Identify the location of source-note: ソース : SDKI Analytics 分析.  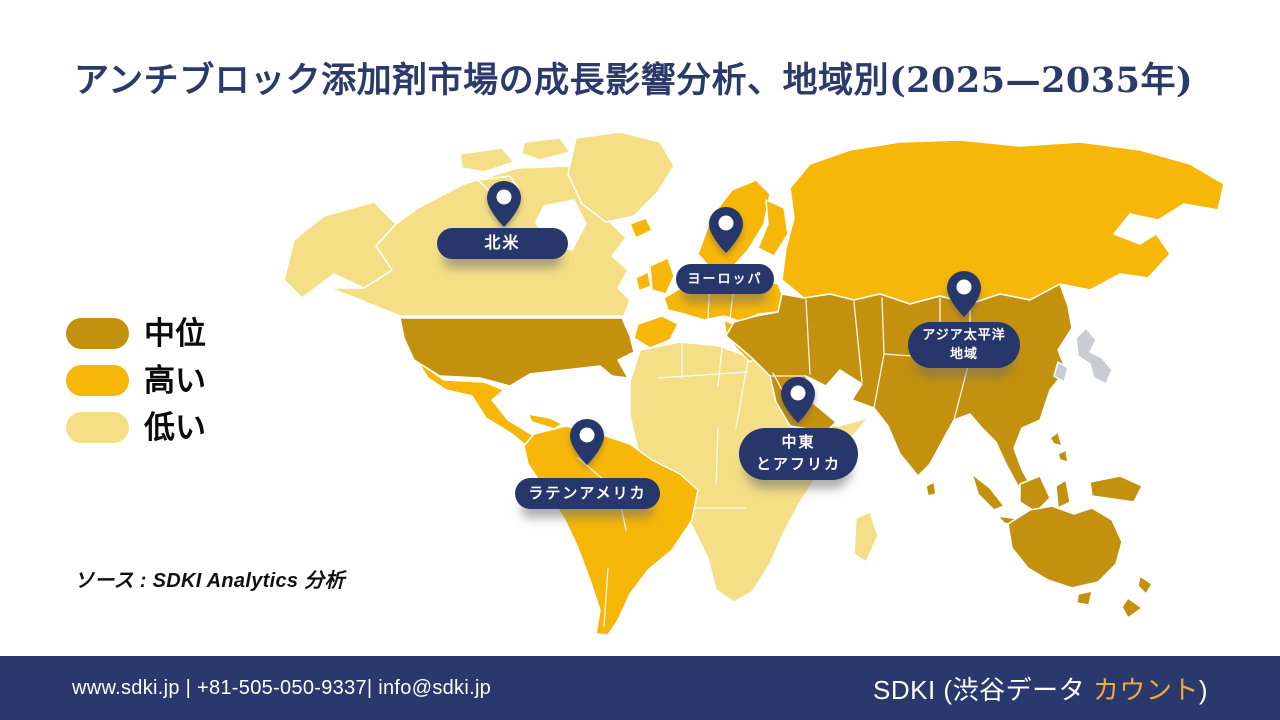
(209, 581).